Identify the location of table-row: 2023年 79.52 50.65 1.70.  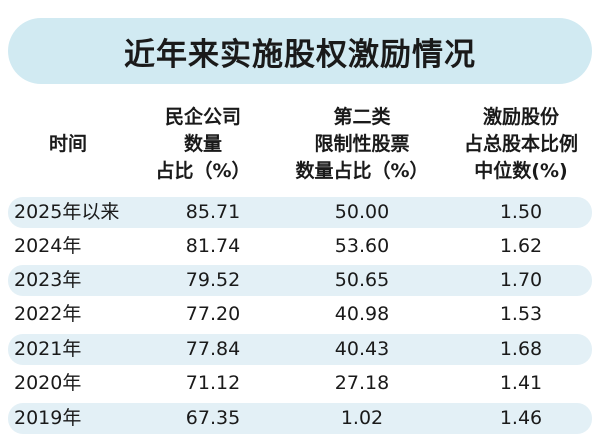
(300, 280).